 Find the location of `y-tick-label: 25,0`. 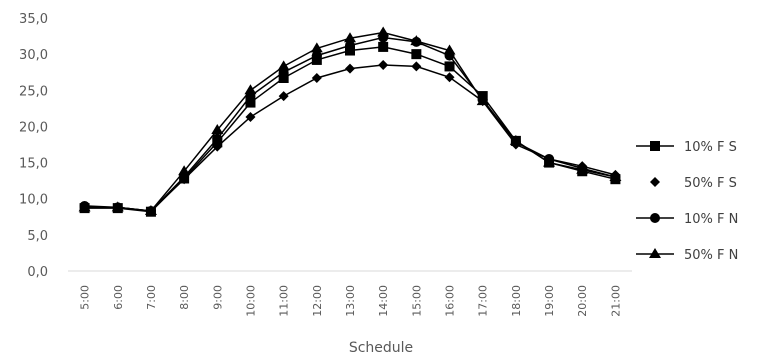

y-tick-label: 25,0 is located at coordinates (33, 91).